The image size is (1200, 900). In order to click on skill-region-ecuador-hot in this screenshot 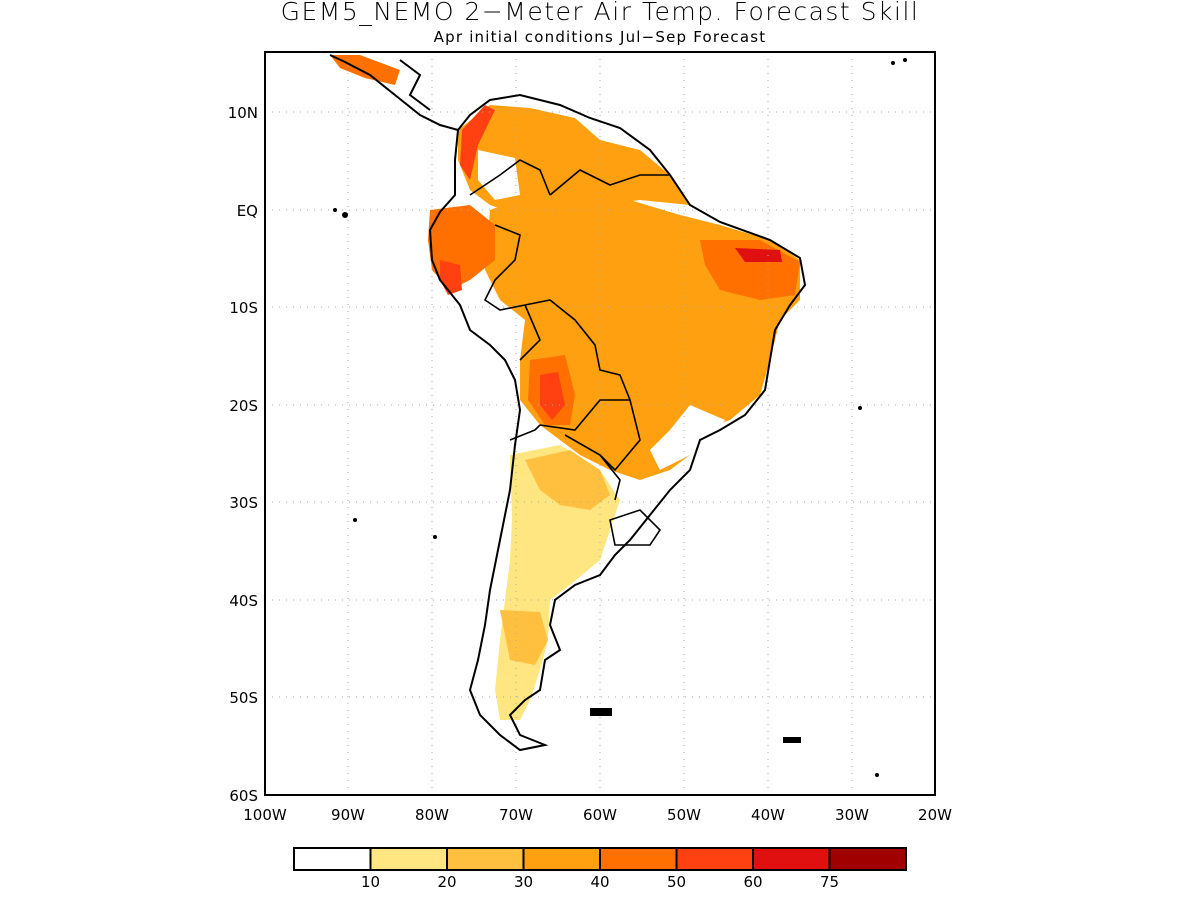, I will do `click(451, 277)`.